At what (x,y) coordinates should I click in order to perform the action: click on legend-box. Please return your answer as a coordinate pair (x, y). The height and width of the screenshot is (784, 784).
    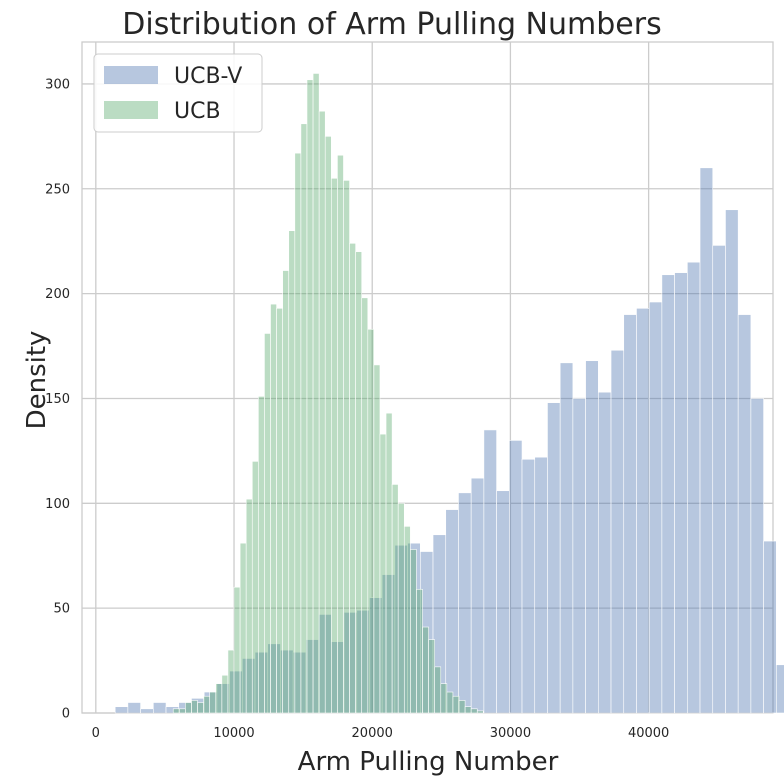
    Looking at the image, I should click on (178, 93).